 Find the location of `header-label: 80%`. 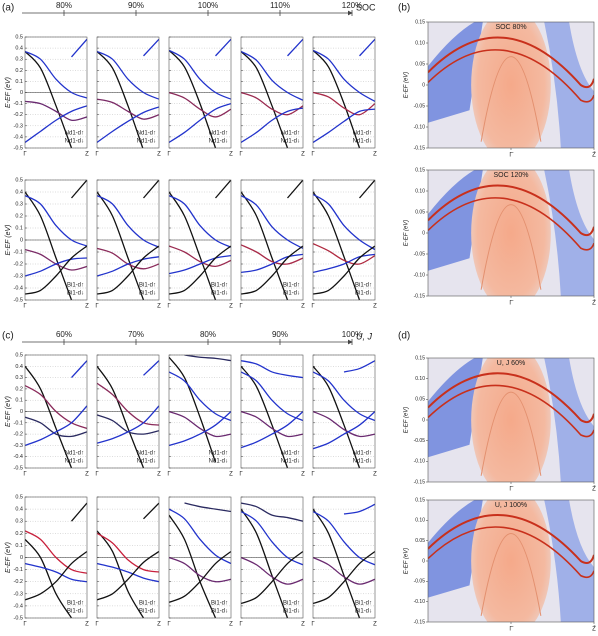

header-label: 80% is located at coordinates (64, 5).